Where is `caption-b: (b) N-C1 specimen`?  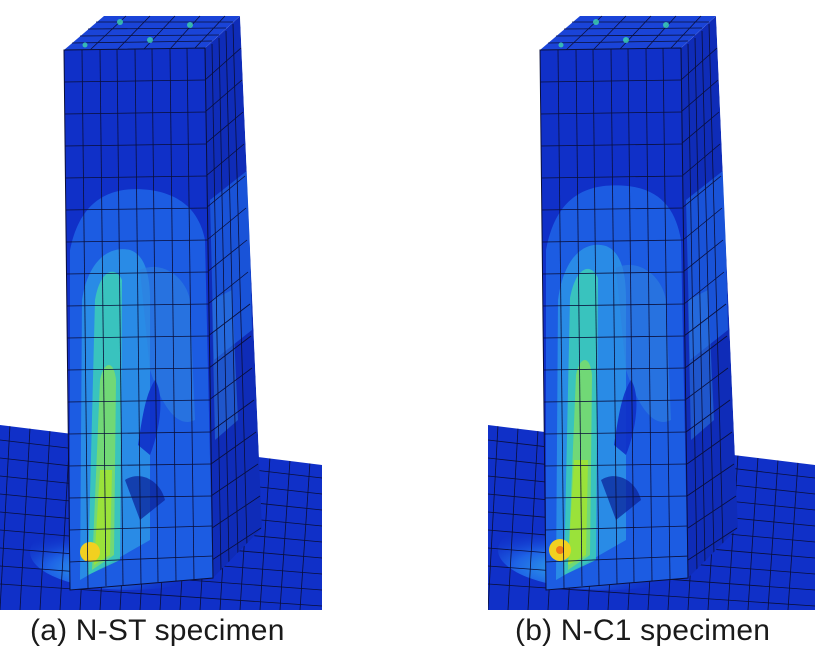
caption-b: (b) N-C1 specimen is located at coordinates (643, 630).